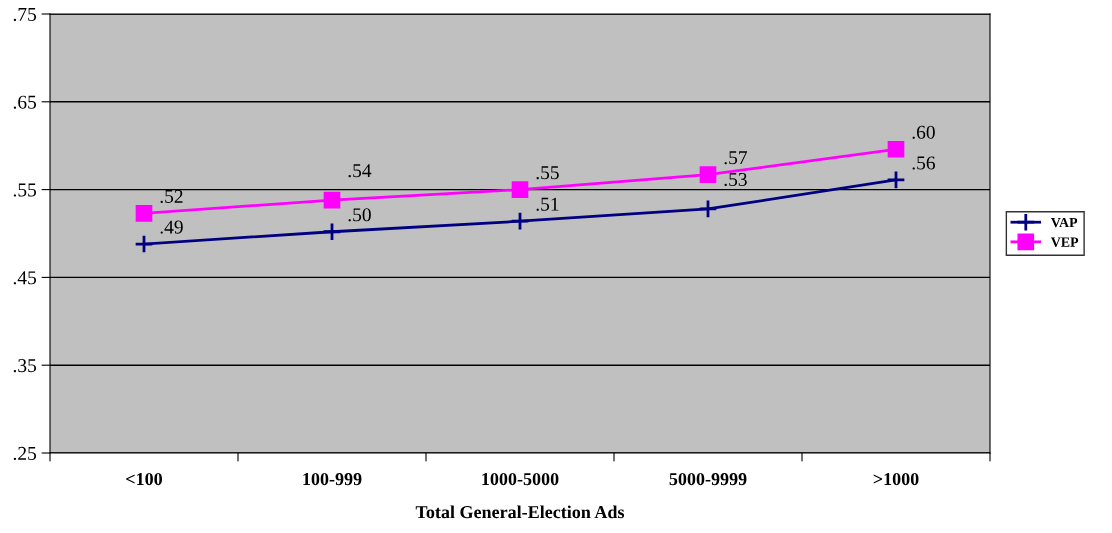 This screenshot has width=1112, height=533. I want to click on data-label: .49, so click(171, 227).